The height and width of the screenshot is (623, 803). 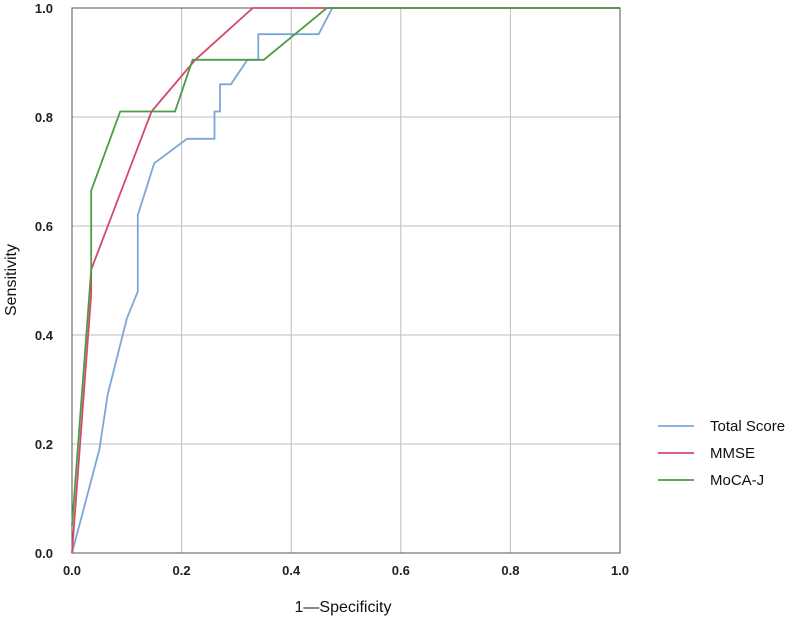 What do you see at coordinates (182, 570) in the screenshot?
I see `x-tick-label: 0.2` at bounding box center [182, 570].